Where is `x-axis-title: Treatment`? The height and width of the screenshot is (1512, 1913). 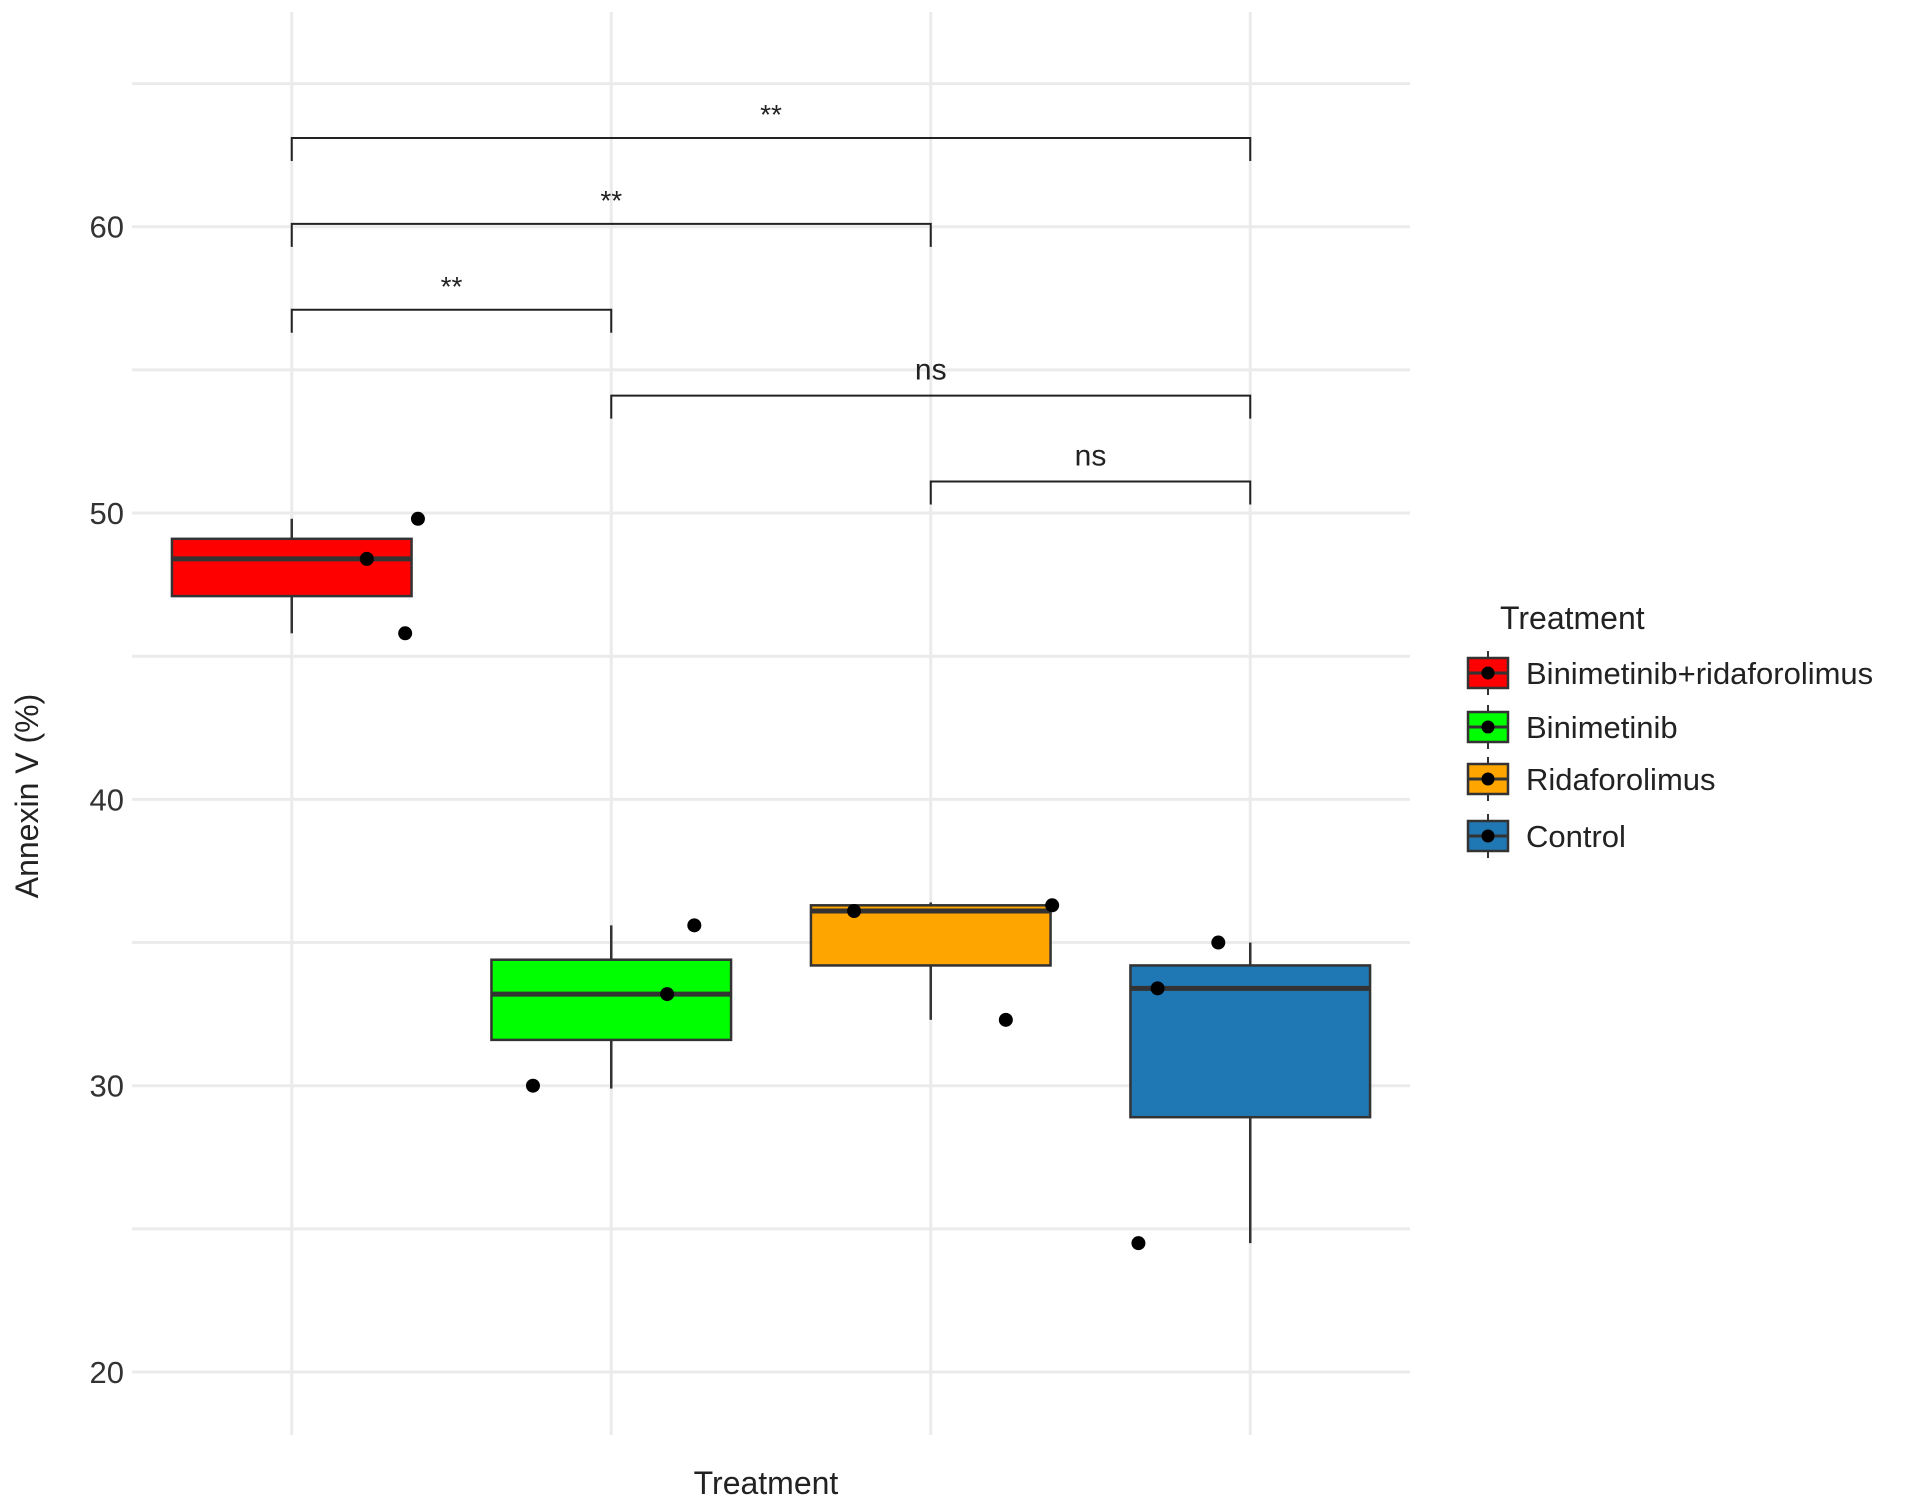 x-axis-title: Treatment is located at coordinates (766, 1483).